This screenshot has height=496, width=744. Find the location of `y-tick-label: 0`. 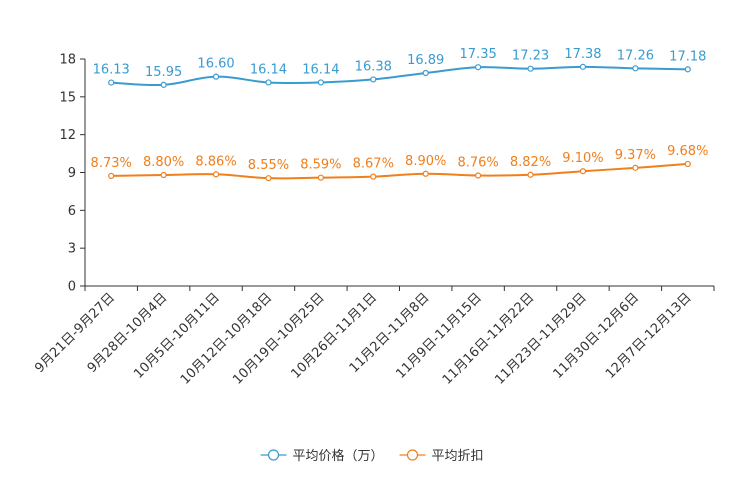

y-tick-label: 0 is located at coordinates (72, 287).